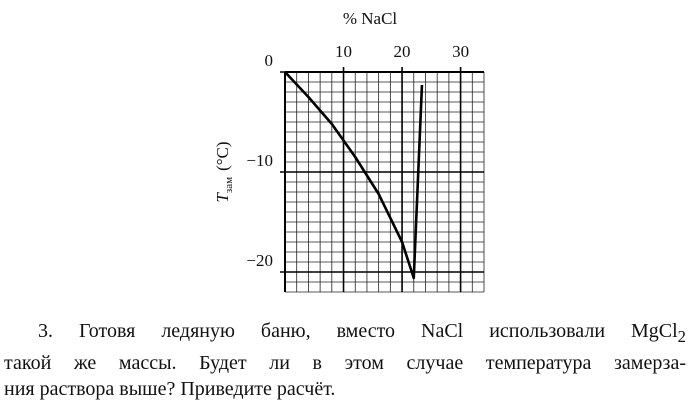 Image resolution: width=690 pixels, height=403 pixels. What do you see at coordinates (402, 51) in the screenshot?
I see `x-tick-label: 20` at bounding box center [402, 51].